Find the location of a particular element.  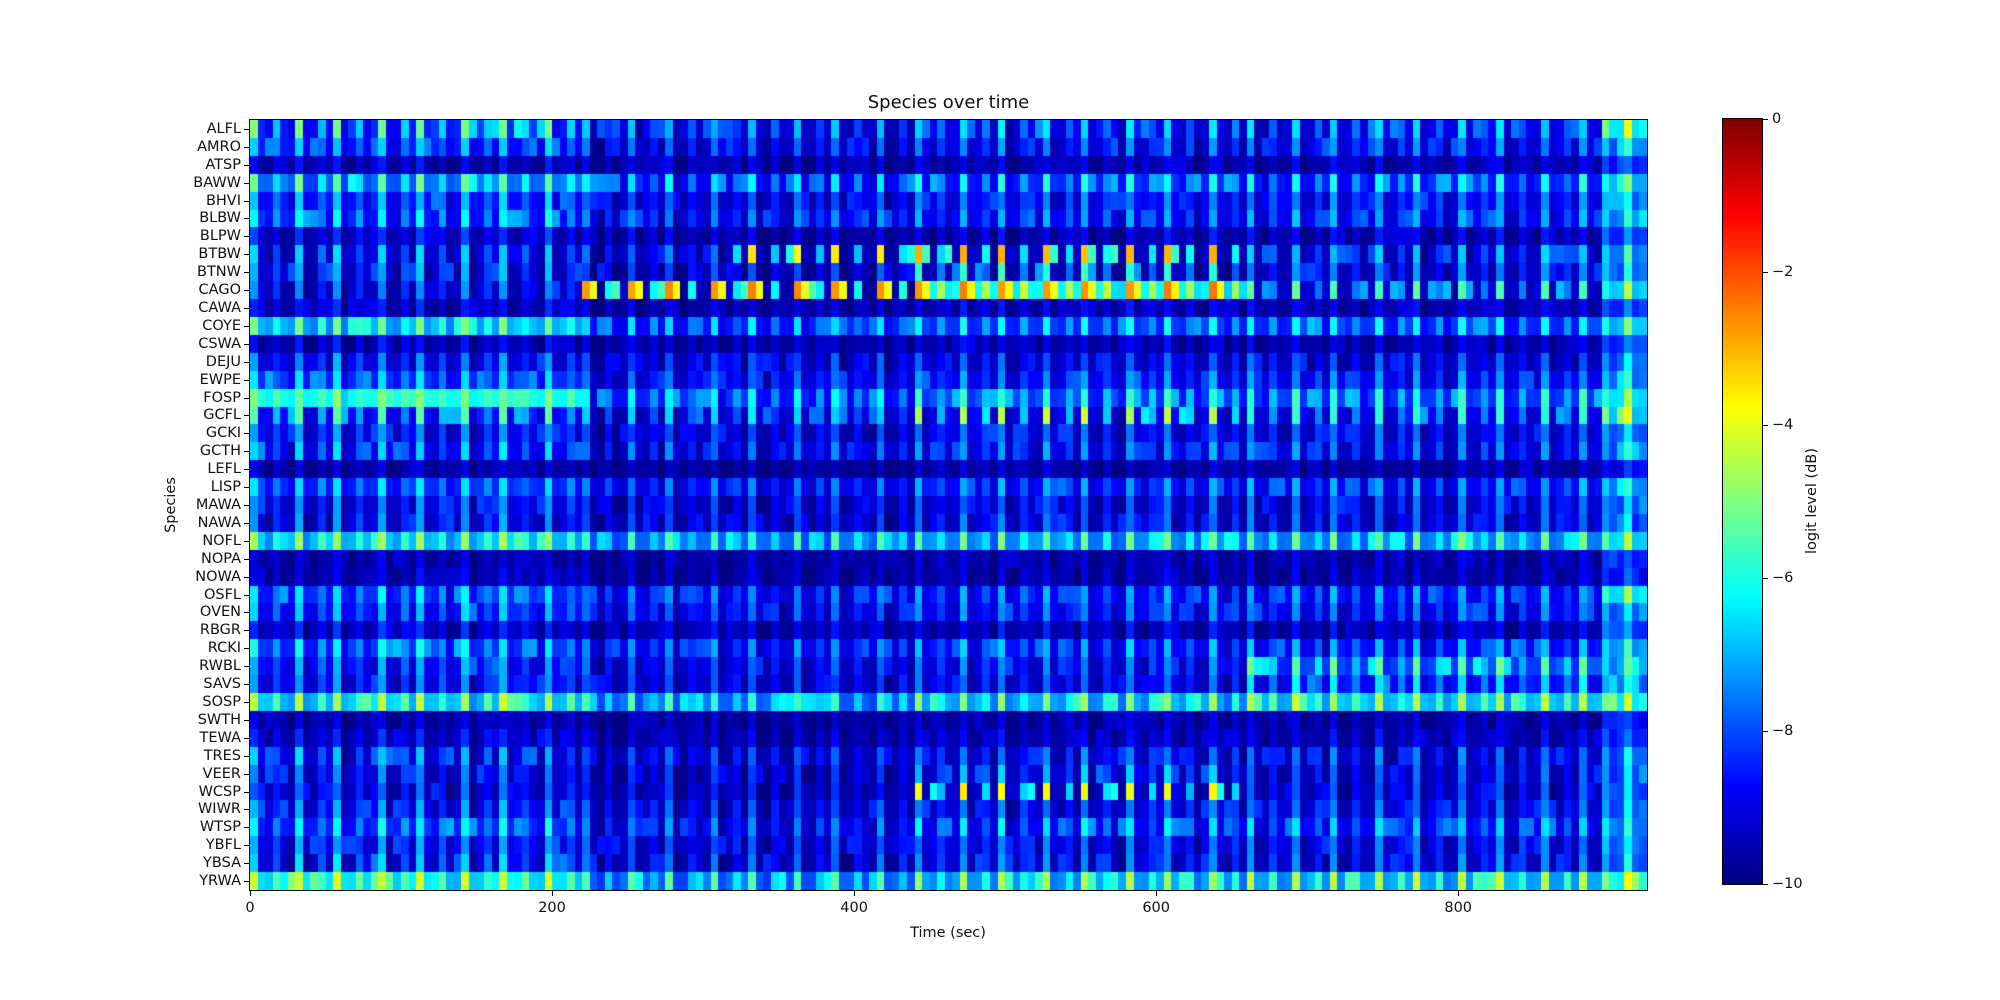

x-tick-label: 400 is located at coordinates (854, 908).